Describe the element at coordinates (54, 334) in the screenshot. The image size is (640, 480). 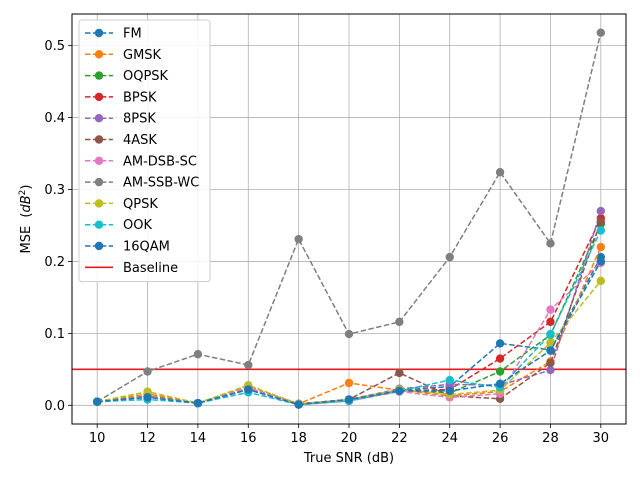
I see `y-tick-label: 0.1` at that location.